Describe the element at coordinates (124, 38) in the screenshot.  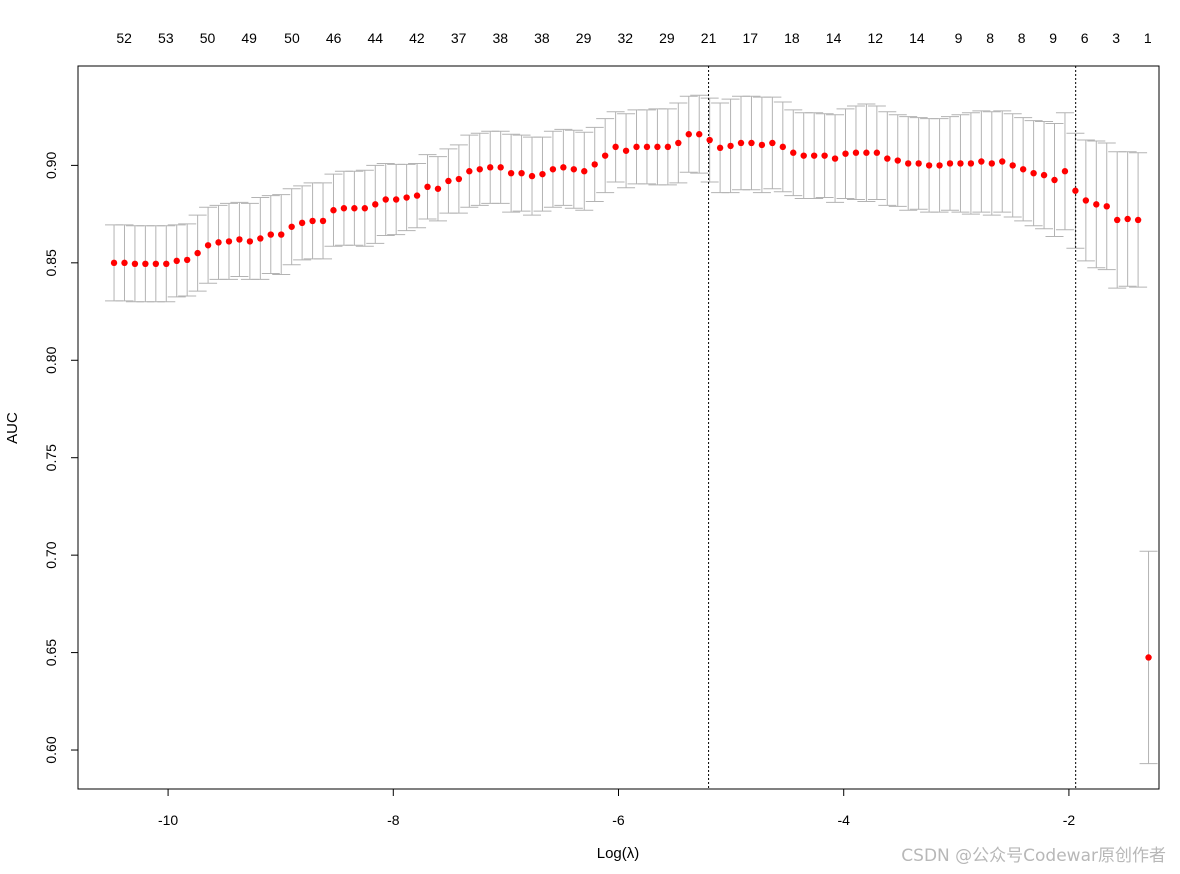
I see `top-axis-label: 52` at that location.